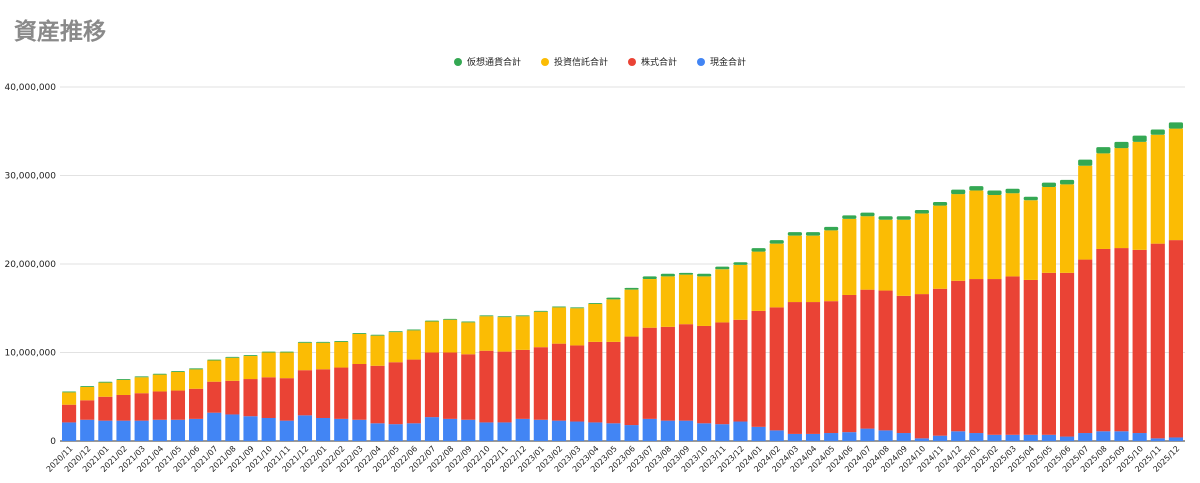 Image resolution: width=1200 pixels, height=483 pixels. What do you see at coordinates (701, 61) in the screenshot?
I see `legend-swatch-cash` at bounding box center [701, 61].